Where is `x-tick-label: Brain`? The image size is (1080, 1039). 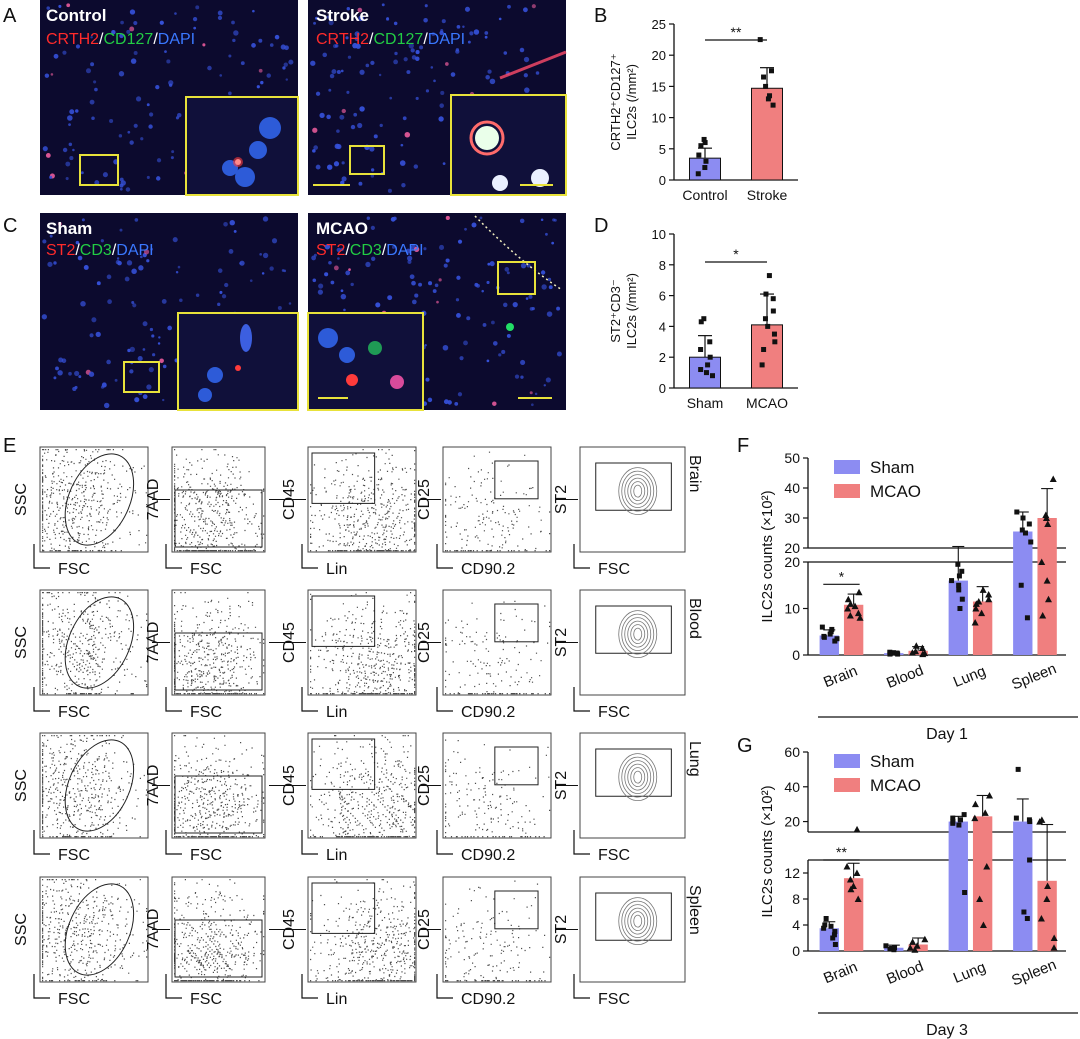
x-tick-label: Brain is located at coordinates (840, 972).